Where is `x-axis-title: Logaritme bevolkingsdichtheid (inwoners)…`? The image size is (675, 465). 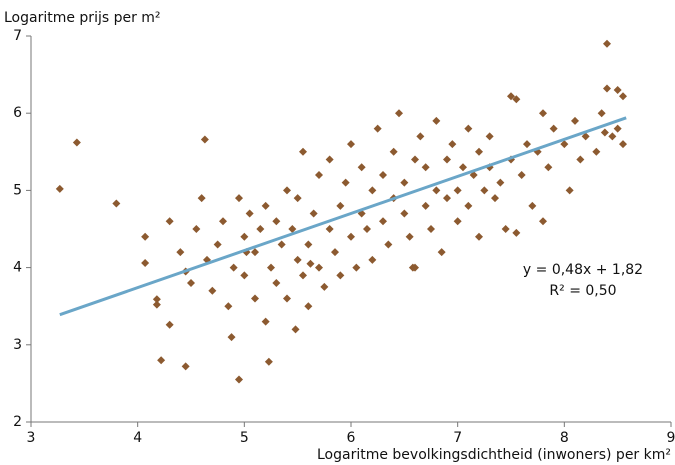
x-axis-title: Logaritme bevolkingsdichtheid (inwoners)… is located at coordinates (494, 455).